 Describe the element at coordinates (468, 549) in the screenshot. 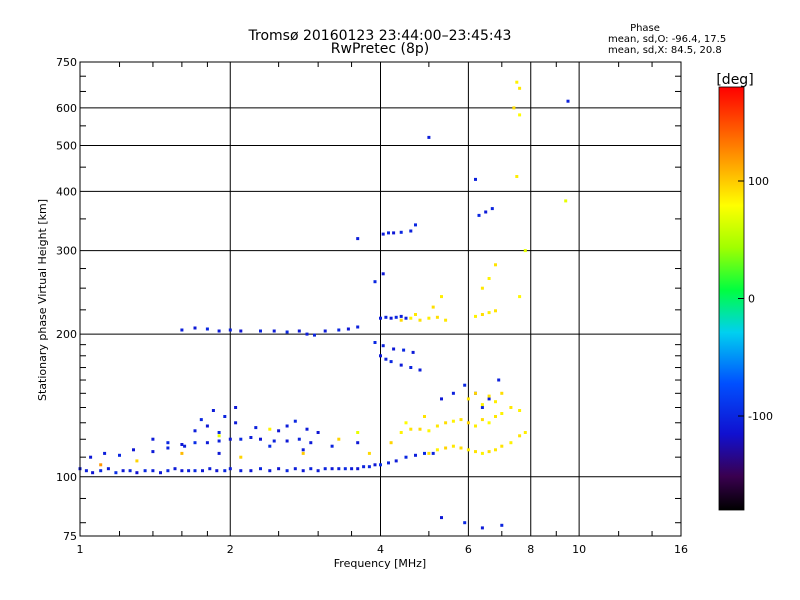

I see `x-tick-label: 6` at that location.